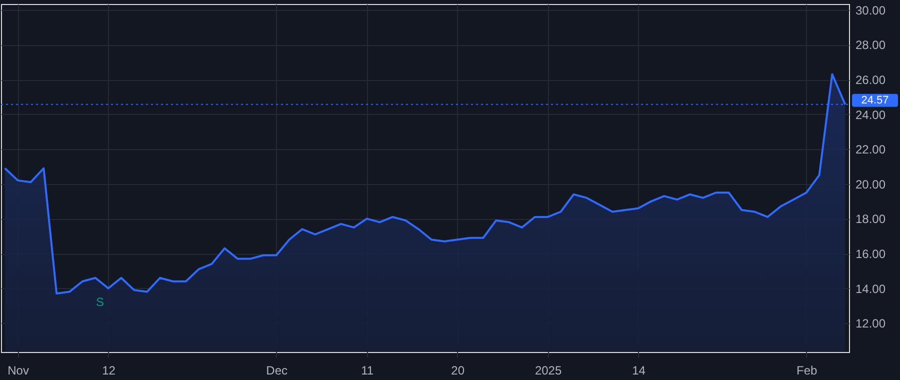 The width and height of the screenshot is (900, 380). Describe the element at coordinates (871, 45) in the screenshot. I see `y-tick-label: 28.00` at that location.